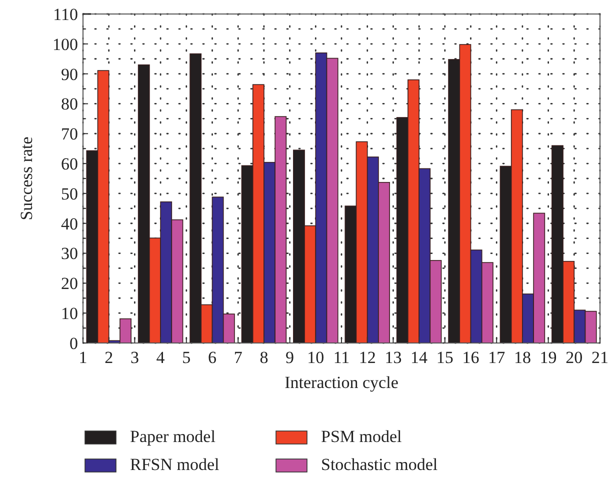 The image size is (616, 485). What do you see at coordinates (65, 14) in the screenshot?
I see `y-tick-label: 110` at bounding box center [65, 14].